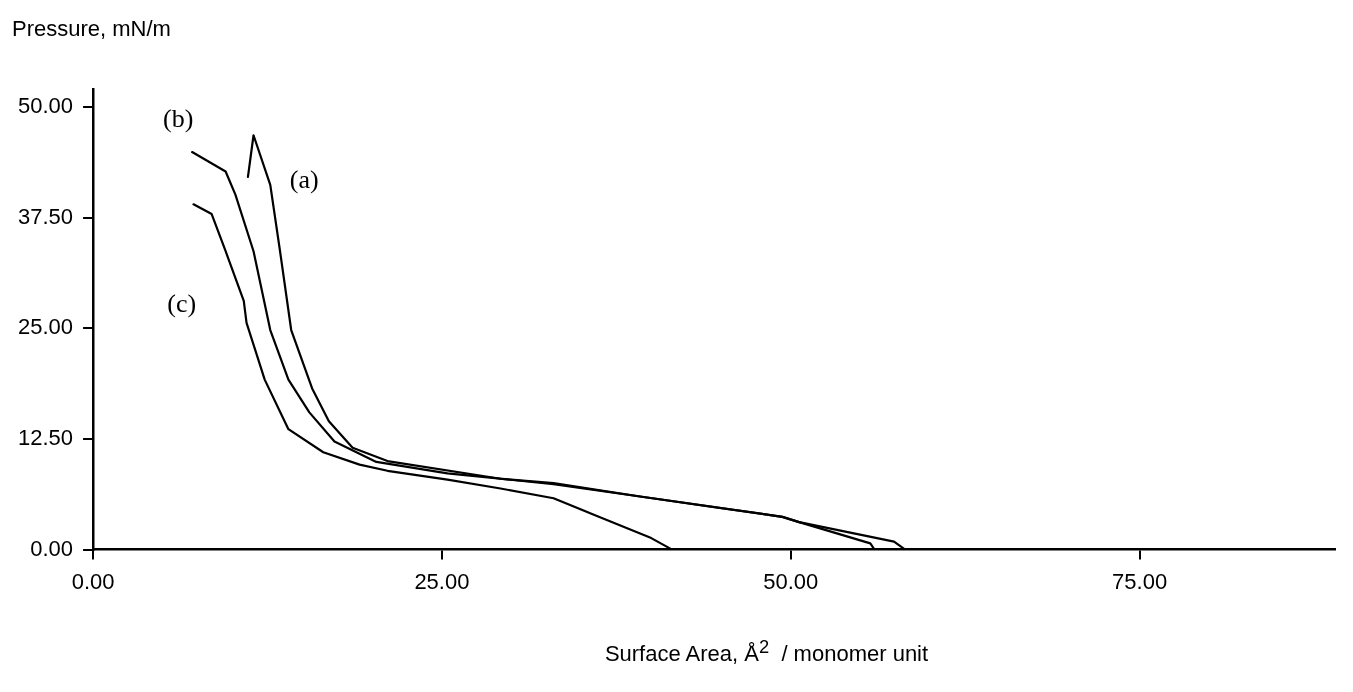 Image resolution: width=1353 pixels, height=692 pixels. I want to click on y-tick-label: 50.00, so click(45, 105).